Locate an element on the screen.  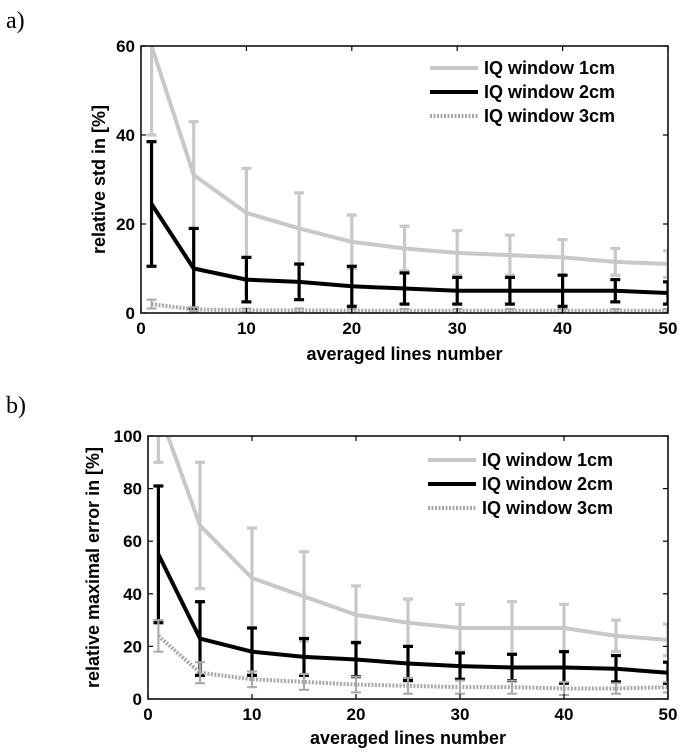
legend-b: IQ window 1cm IQ window 2cm IQ window 3cm is located at coordinates (520, 484).